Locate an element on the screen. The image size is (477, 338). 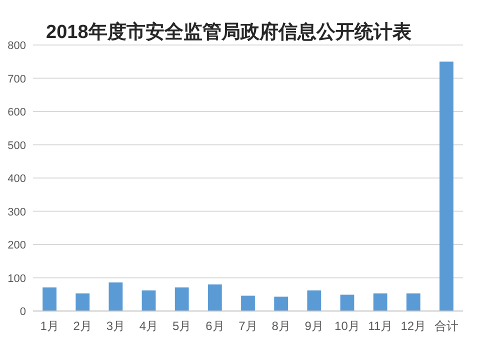
x-tick-label: 10月 is located at coordinates (347, 326).